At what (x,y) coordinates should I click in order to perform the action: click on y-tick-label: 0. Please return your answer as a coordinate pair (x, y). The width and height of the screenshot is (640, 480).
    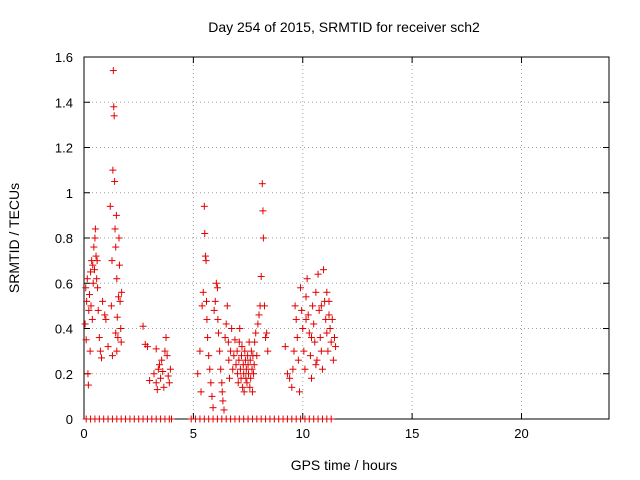
    Looking at the image, I should click on (69, 419).